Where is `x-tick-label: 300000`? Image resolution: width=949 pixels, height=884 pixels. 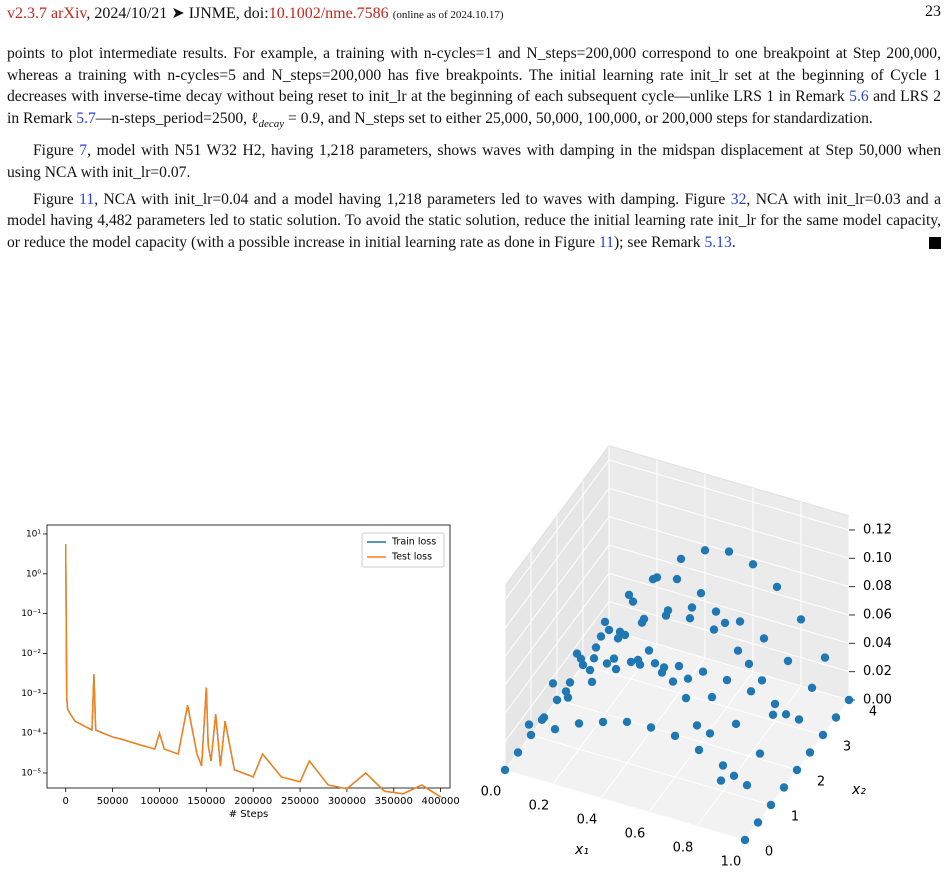 x-tick-label: 300000 is located at coordinates (347, 801).